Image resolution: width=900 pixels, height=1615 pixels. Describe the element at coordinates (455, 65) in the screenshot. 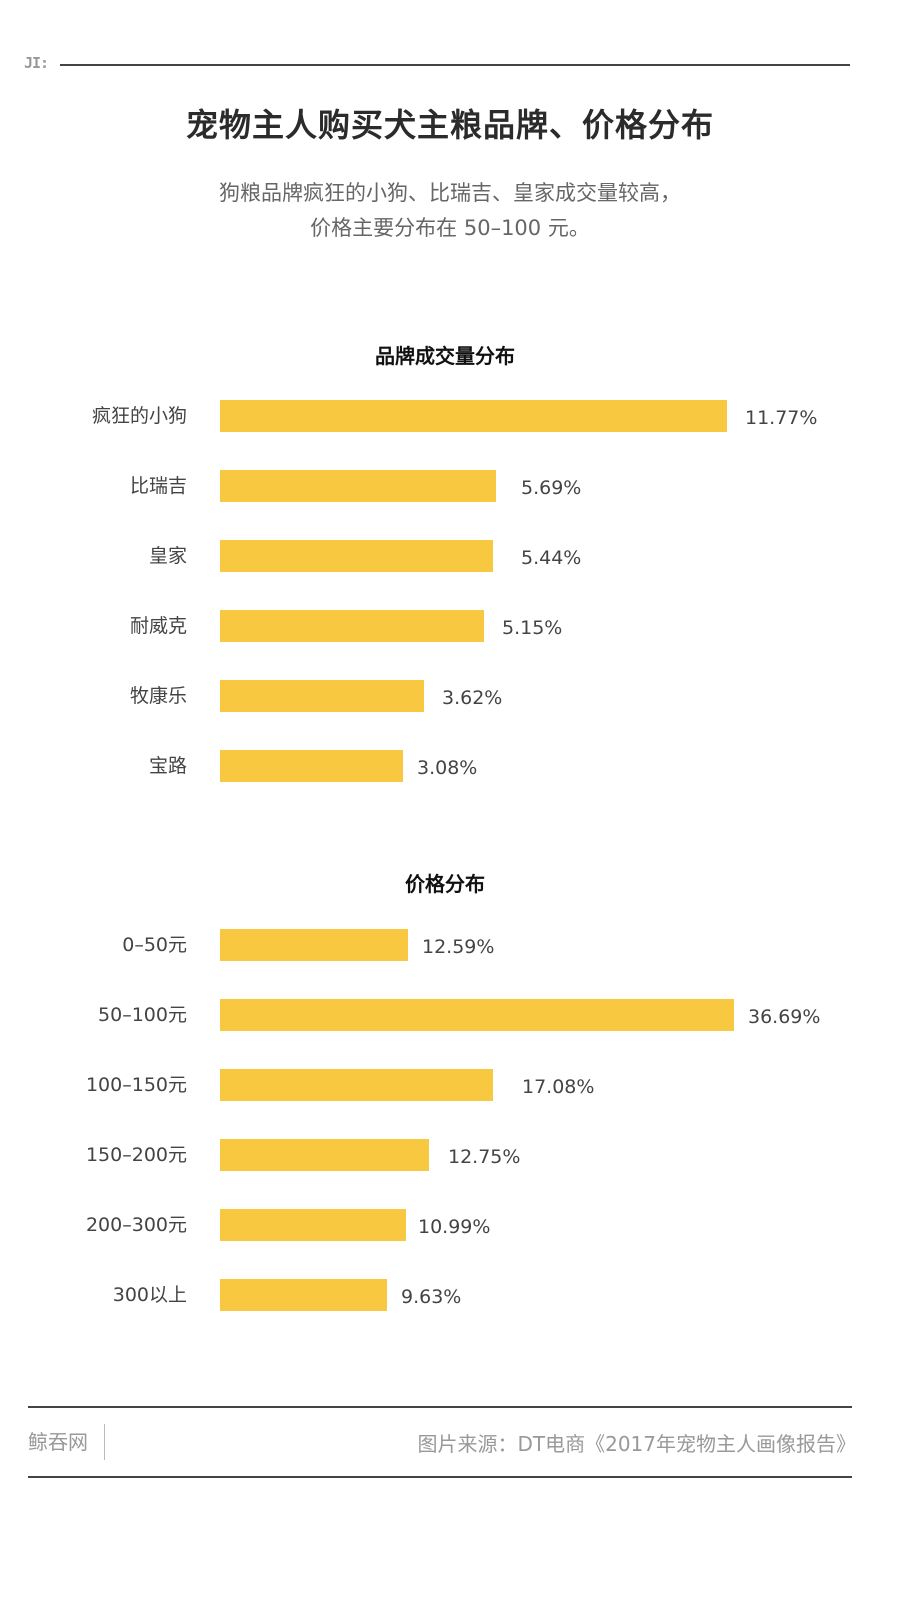

I see `top-divider` at that location.